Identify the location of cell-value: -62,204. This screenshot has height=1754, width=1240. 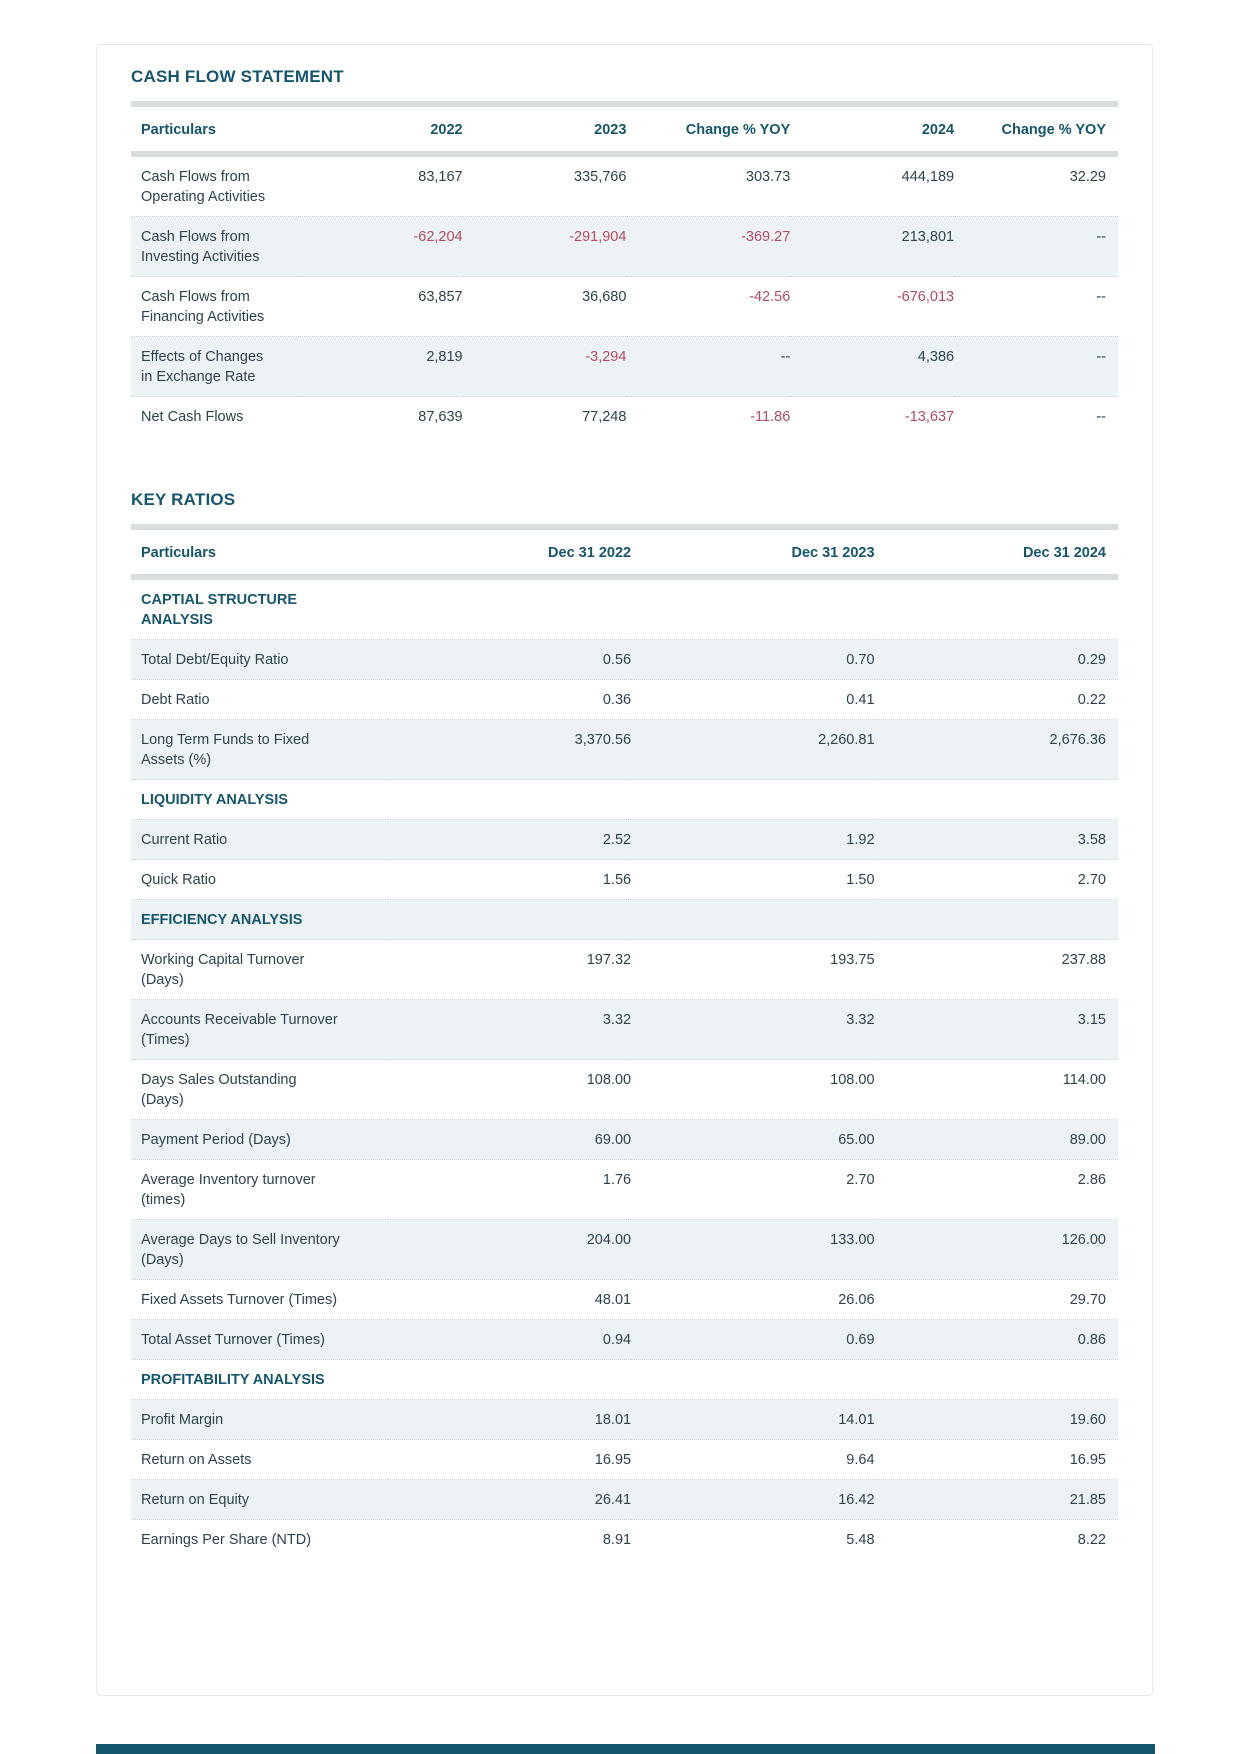
(380, 246).